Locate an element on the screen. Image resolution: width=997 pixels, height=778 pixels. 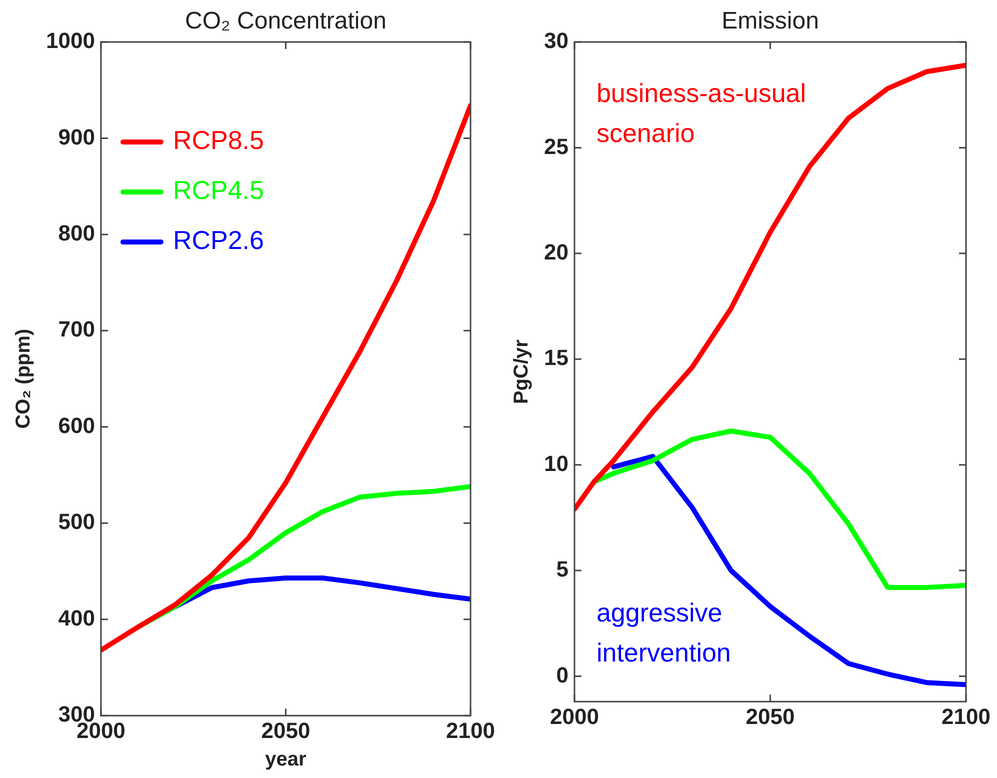
y-tick-label: 30 is located at coordinates (556, 41).